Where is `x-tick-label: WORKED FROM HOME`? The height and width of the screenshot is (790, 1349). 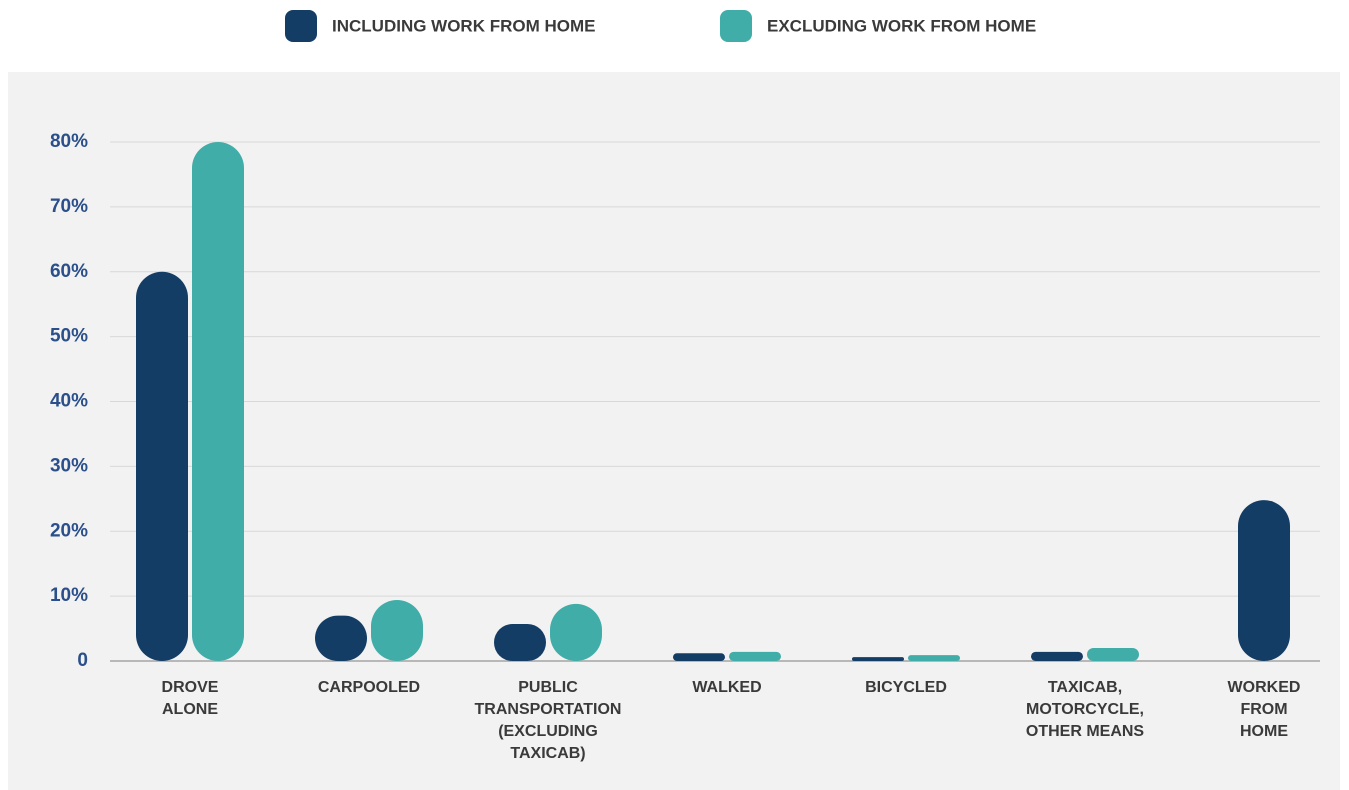
x-tick-label: WORKED FROM HOME is located at coordinates (1264, 709).